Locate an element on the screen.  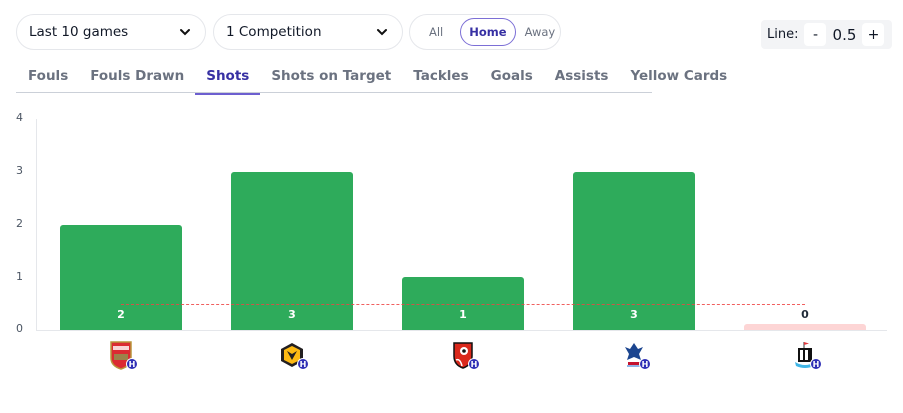
tab-yellow-cards: Yellow Cards is located at coordinates (679, 76).